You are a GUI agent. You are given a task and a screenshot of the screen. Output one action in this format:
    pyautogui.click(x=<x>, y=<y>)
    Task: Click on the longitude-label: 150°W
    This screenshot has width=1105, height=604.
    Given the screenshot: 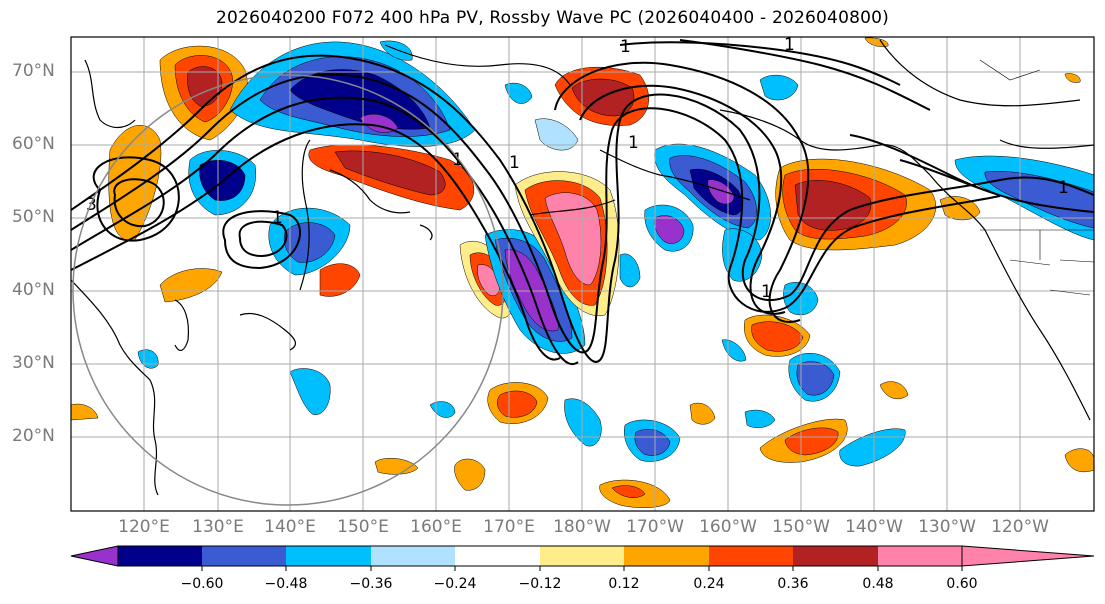 What is the action you would take?
    pyautogui.click(x=801, y=527)
    